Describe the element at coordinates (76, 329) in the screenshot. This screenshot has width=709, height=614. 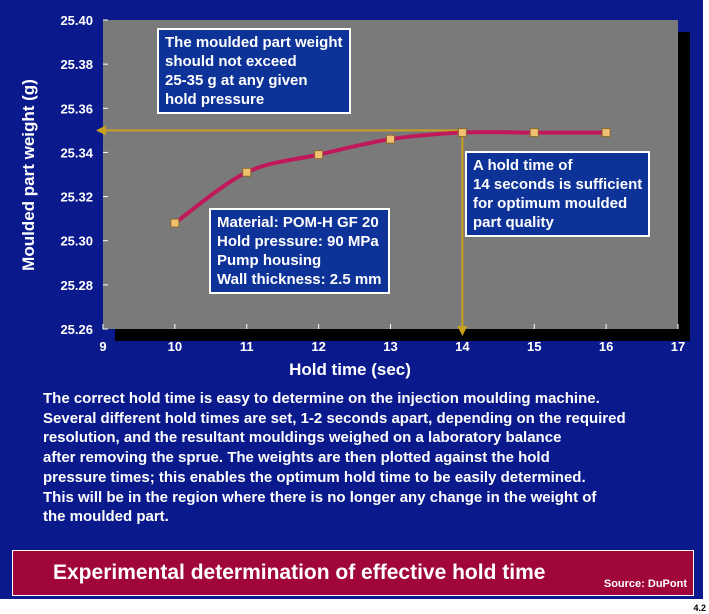
I see `y-tick-label: 25.26` at that location.